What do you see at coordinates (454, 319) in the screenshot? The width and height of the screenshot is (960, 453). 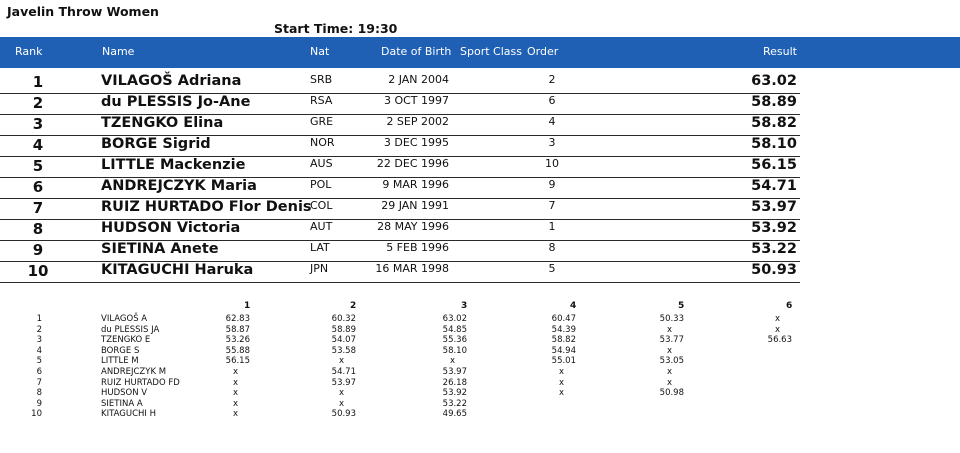 I see `attempt-mark: 63.02` at bounding box center [454, 319].